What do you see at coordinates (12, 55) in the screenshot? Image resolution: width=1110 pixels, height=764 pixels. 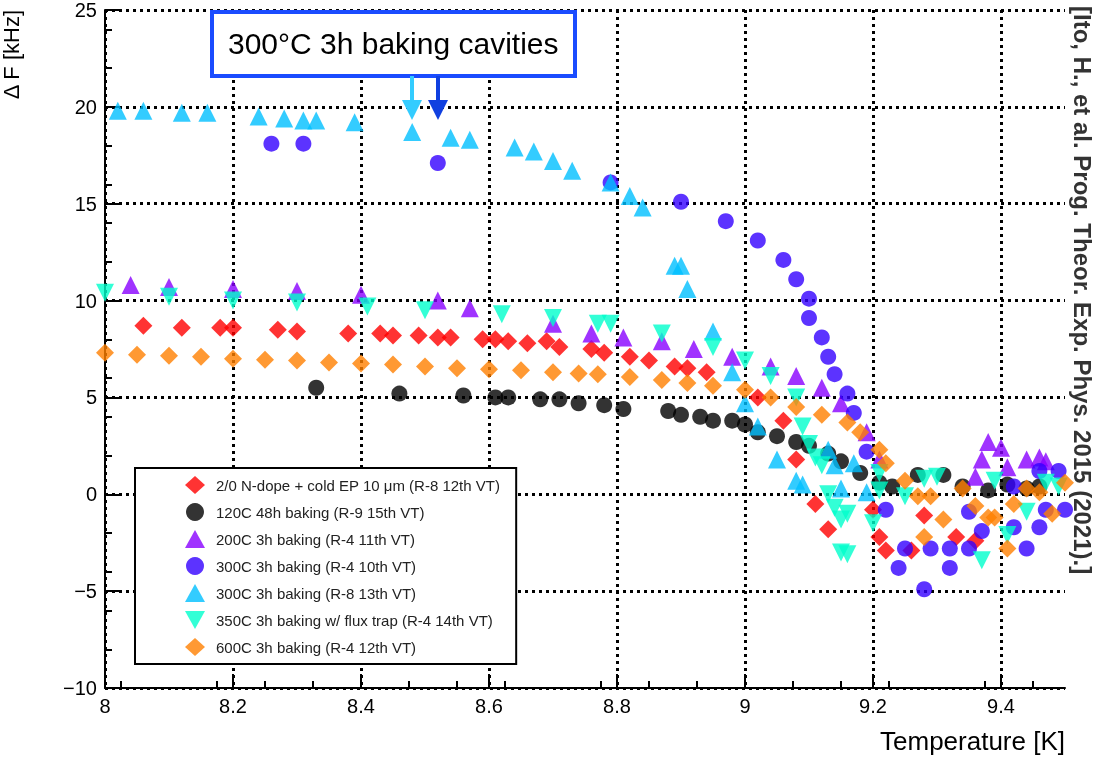 I see `y-axis-title: Δ F [kHz]` at bounding box center [12, 55].